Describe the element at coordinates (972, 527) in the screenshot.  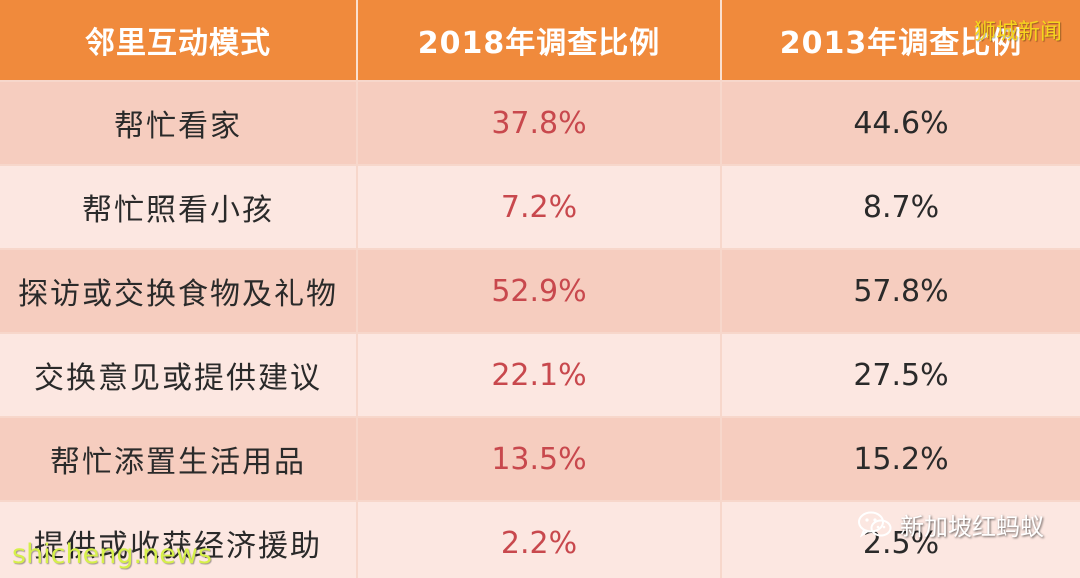
I see `watermark-bottom-right-text: 新加坡红蚂蚁` at that location.